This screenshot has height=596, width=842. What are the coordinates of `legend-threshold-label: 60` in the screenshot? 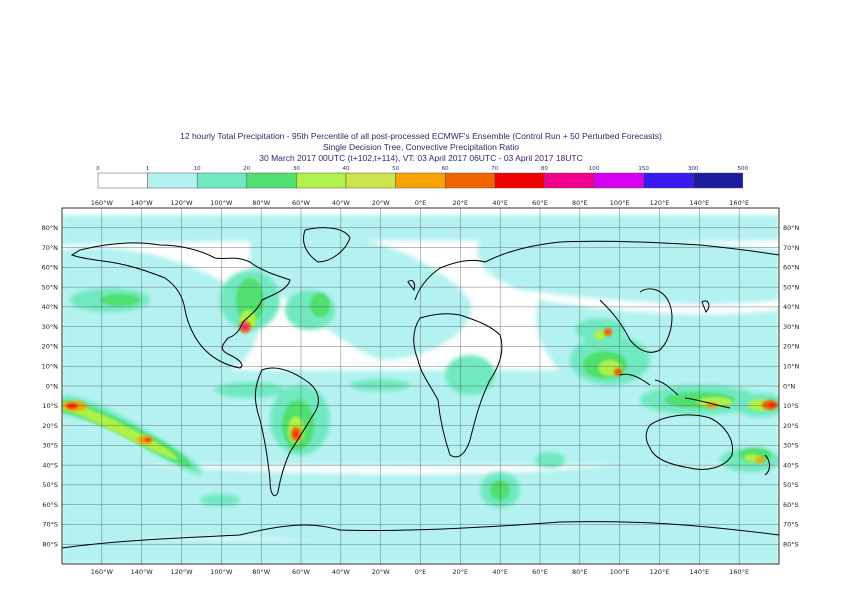 It's located at (445, 169).